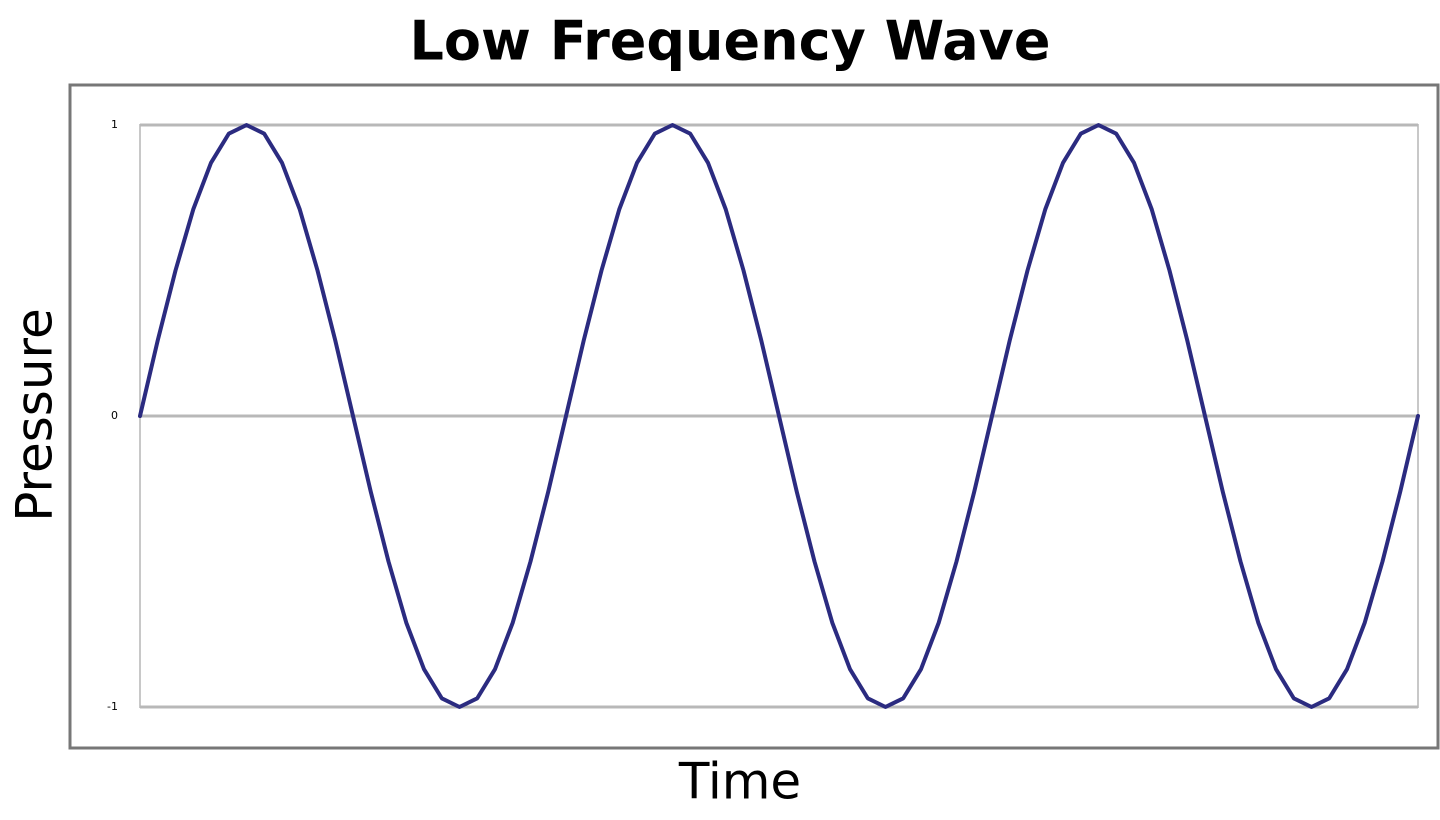  What do you see at coordinates (114, 124) in the screenshot?
I see `y-tick-label: 1` at bounding box center [114, 124].